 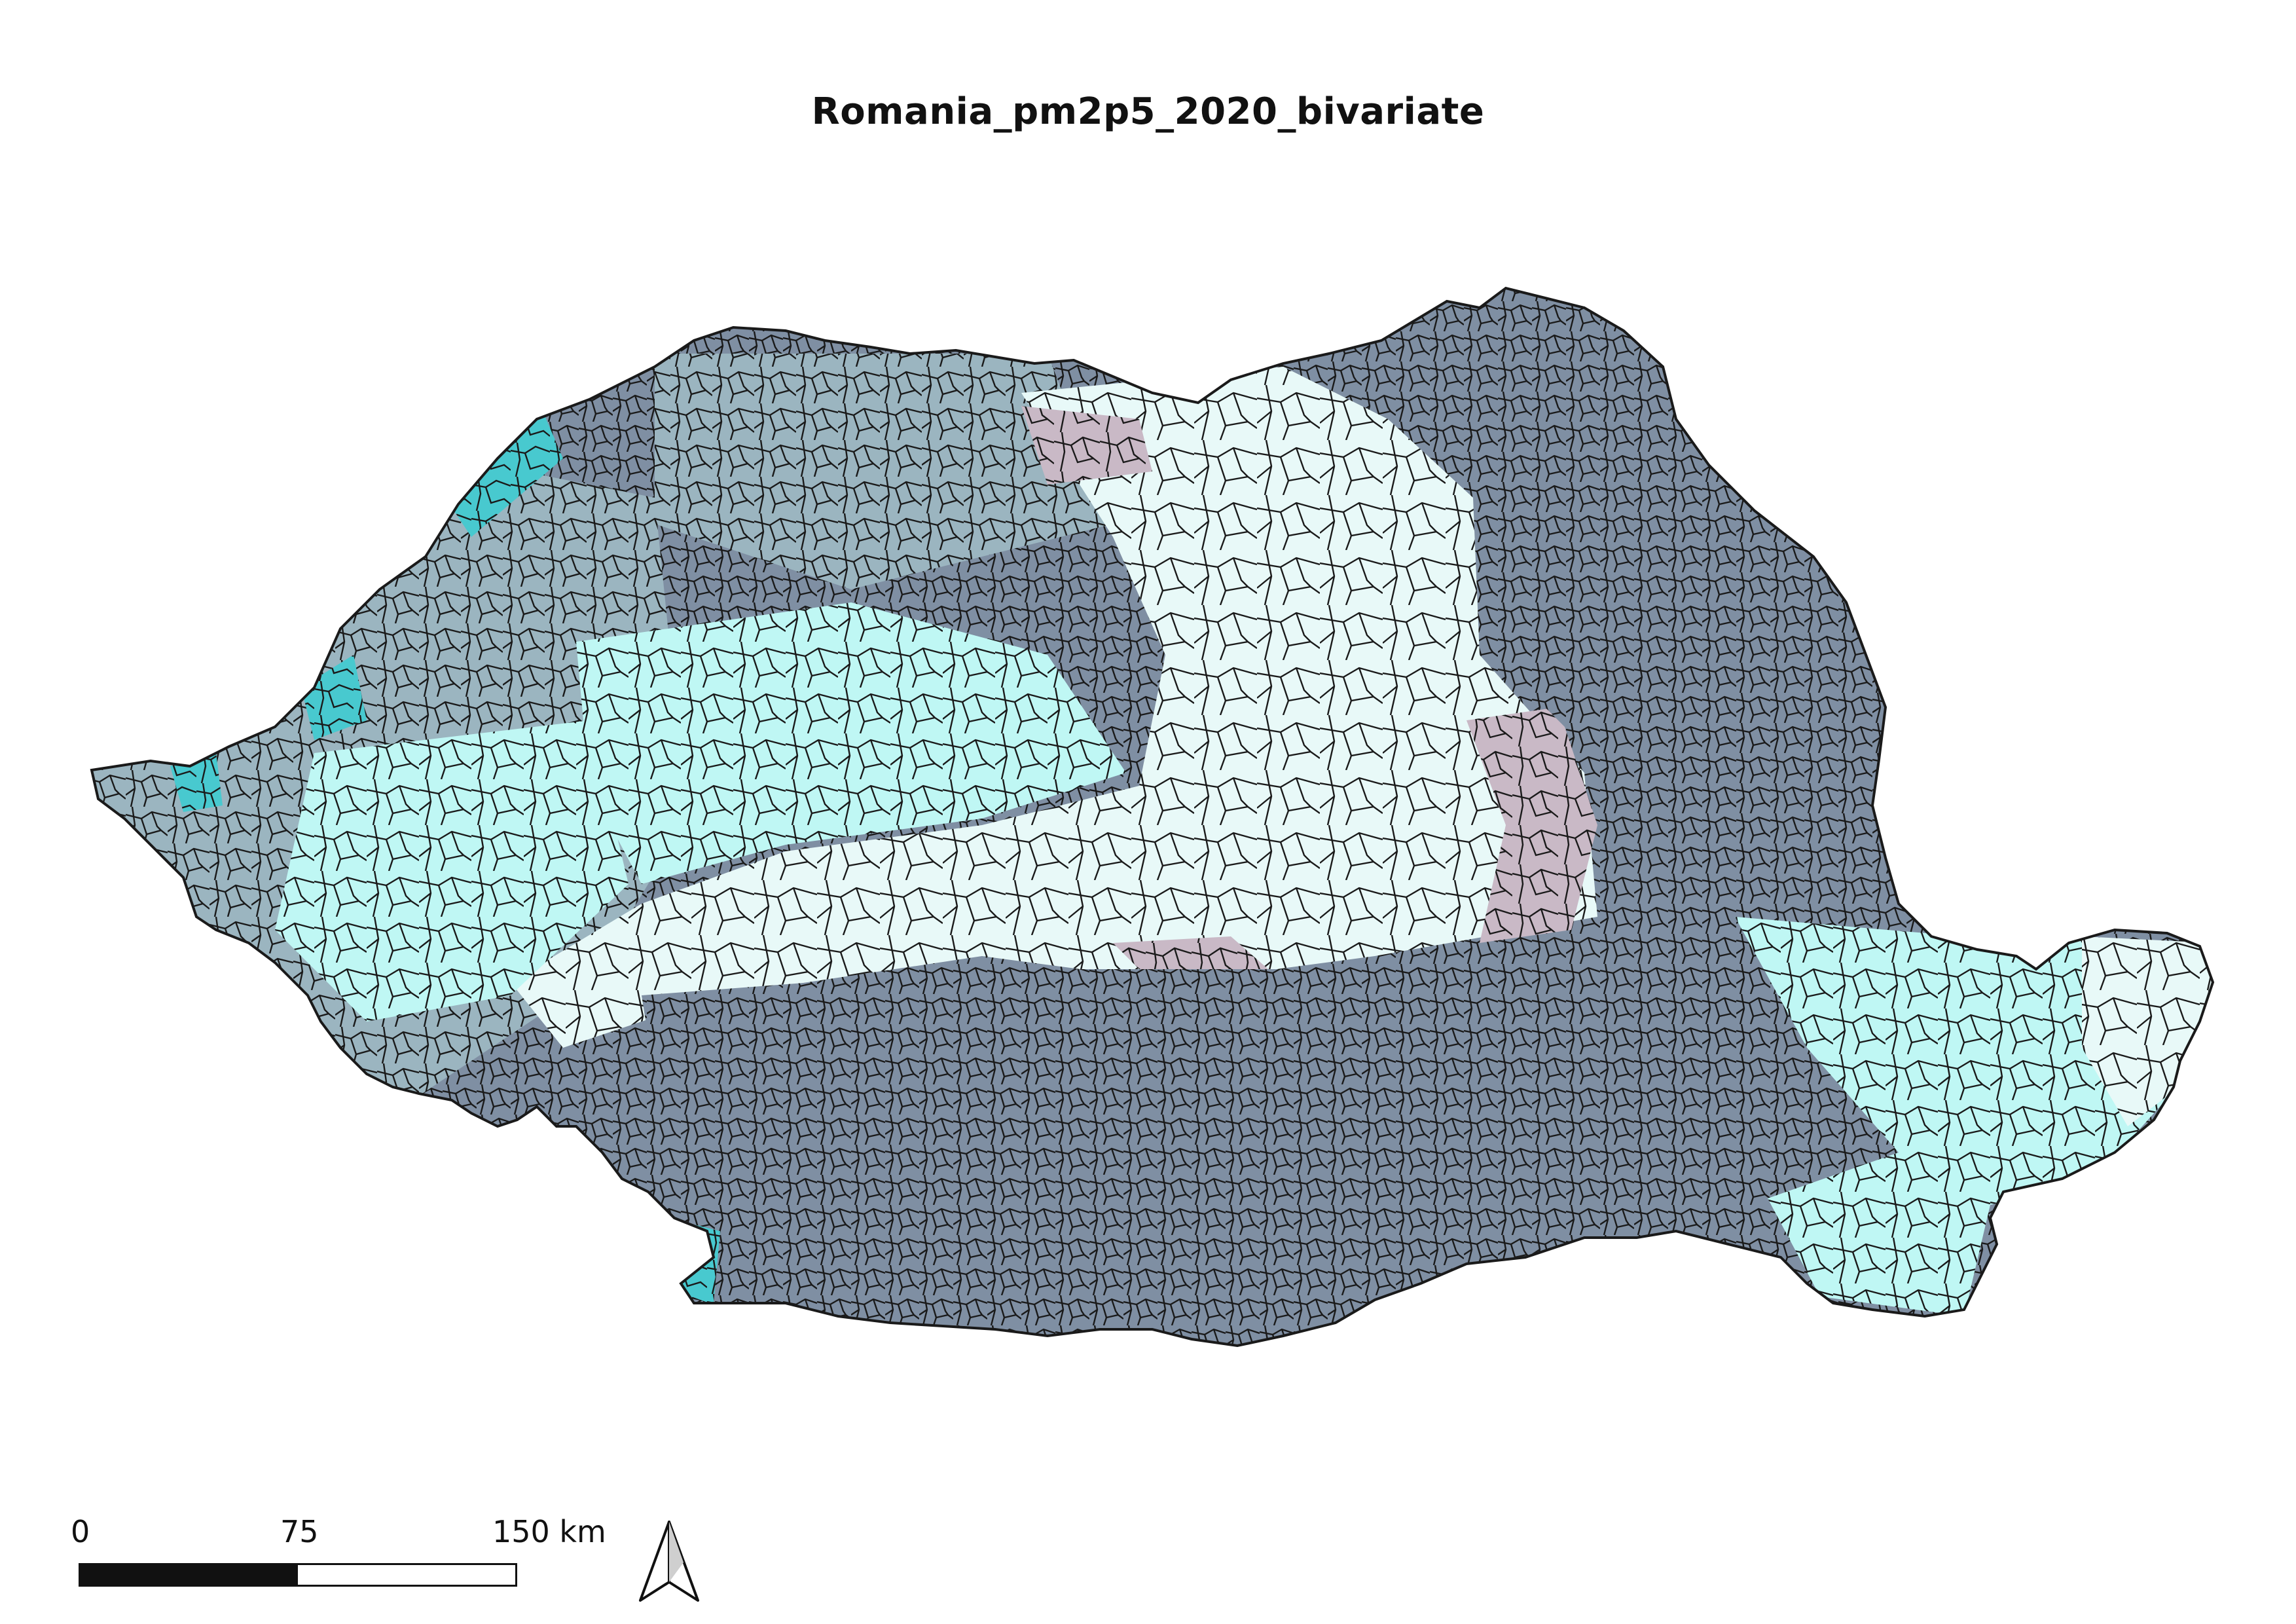 What do you see at coordinates (549, 1531) in the screenshot?
I see `scale-label-150-km: 150 km` at bounding box center [549, 1531].